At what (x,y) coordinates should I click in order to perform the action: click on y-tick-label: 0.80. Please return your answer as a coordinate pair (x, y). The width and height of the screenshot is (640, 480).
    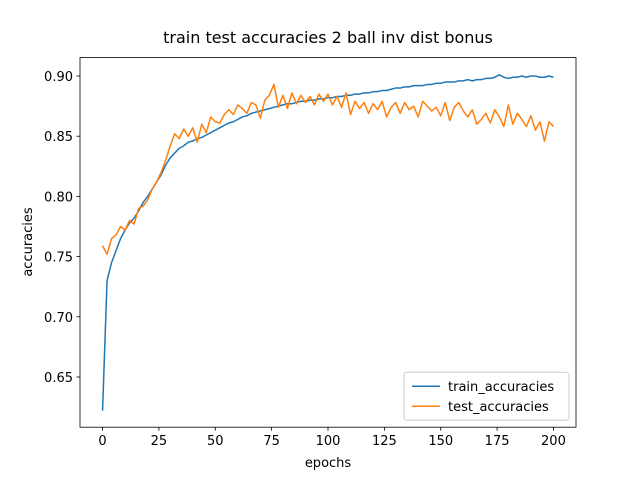
    Looking at the image, I should click on (58, 197).